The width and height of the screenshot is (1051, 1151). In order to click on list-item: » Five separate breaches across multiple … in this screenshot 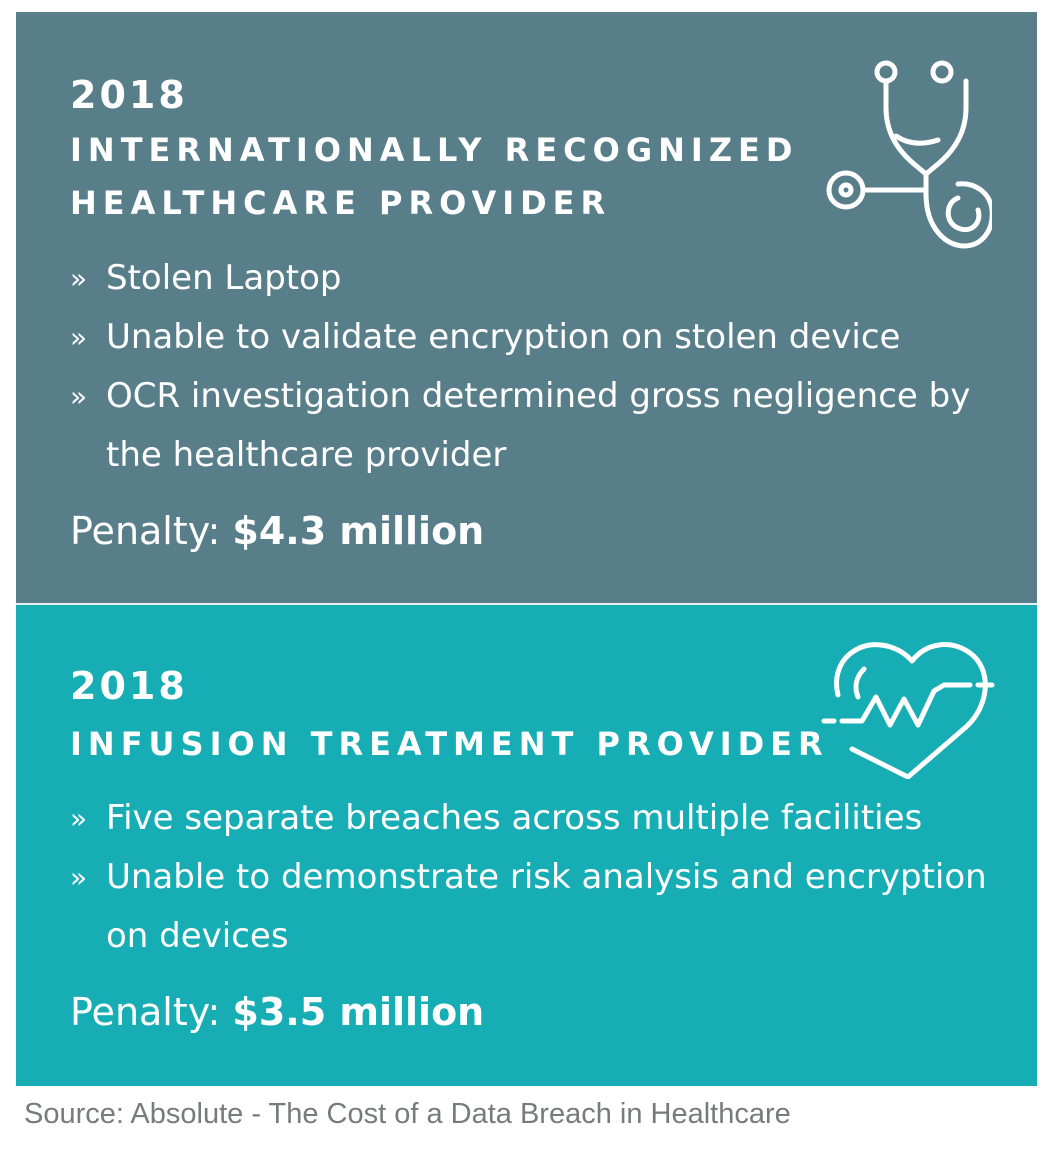, I will do `click(530, 818)`.